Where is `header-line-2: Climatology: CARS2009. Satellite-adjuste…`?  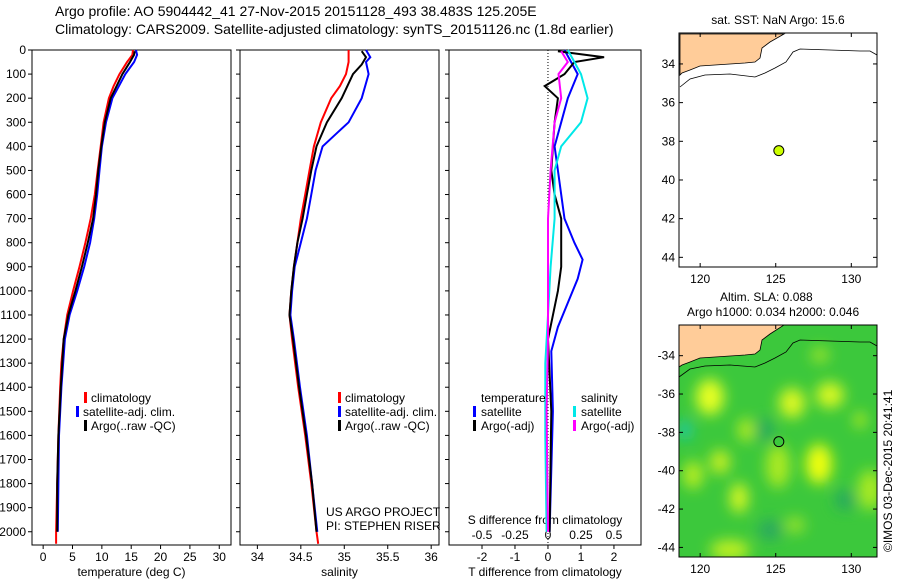 header-line-2: Climatology: CARS2009. Satellite-adjuste… is located at coordinates (334, 29).